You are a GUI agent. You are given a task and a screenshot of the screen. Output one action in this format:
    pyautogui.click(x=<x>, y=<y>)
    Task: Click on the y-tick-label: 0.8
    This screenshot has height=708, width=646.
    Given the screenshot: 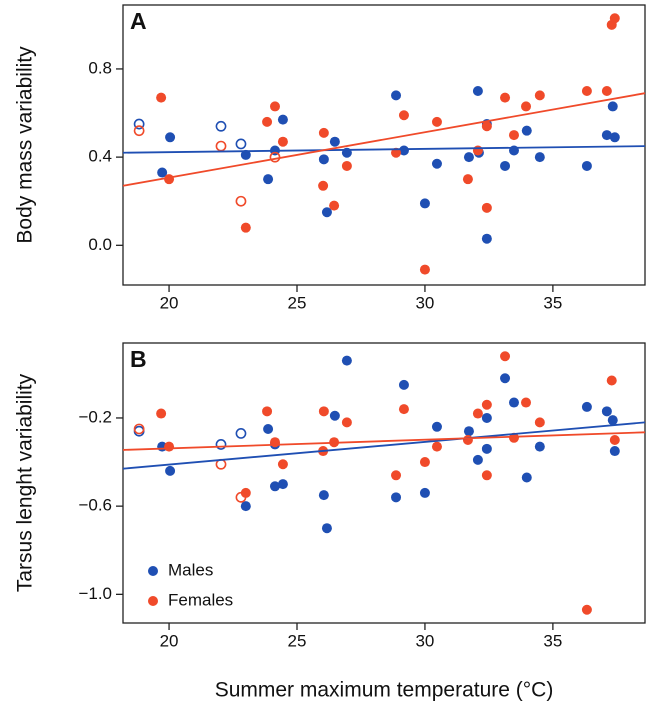 What is the action you would take?
    pyautogui.click(x=100, y=67)
    